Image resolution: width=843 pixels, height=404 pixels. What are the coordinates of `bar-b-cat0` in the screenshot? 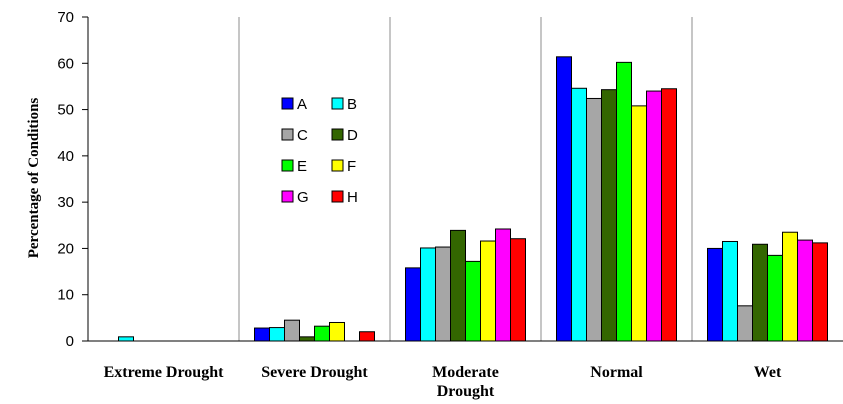 It's located at (126, 339).